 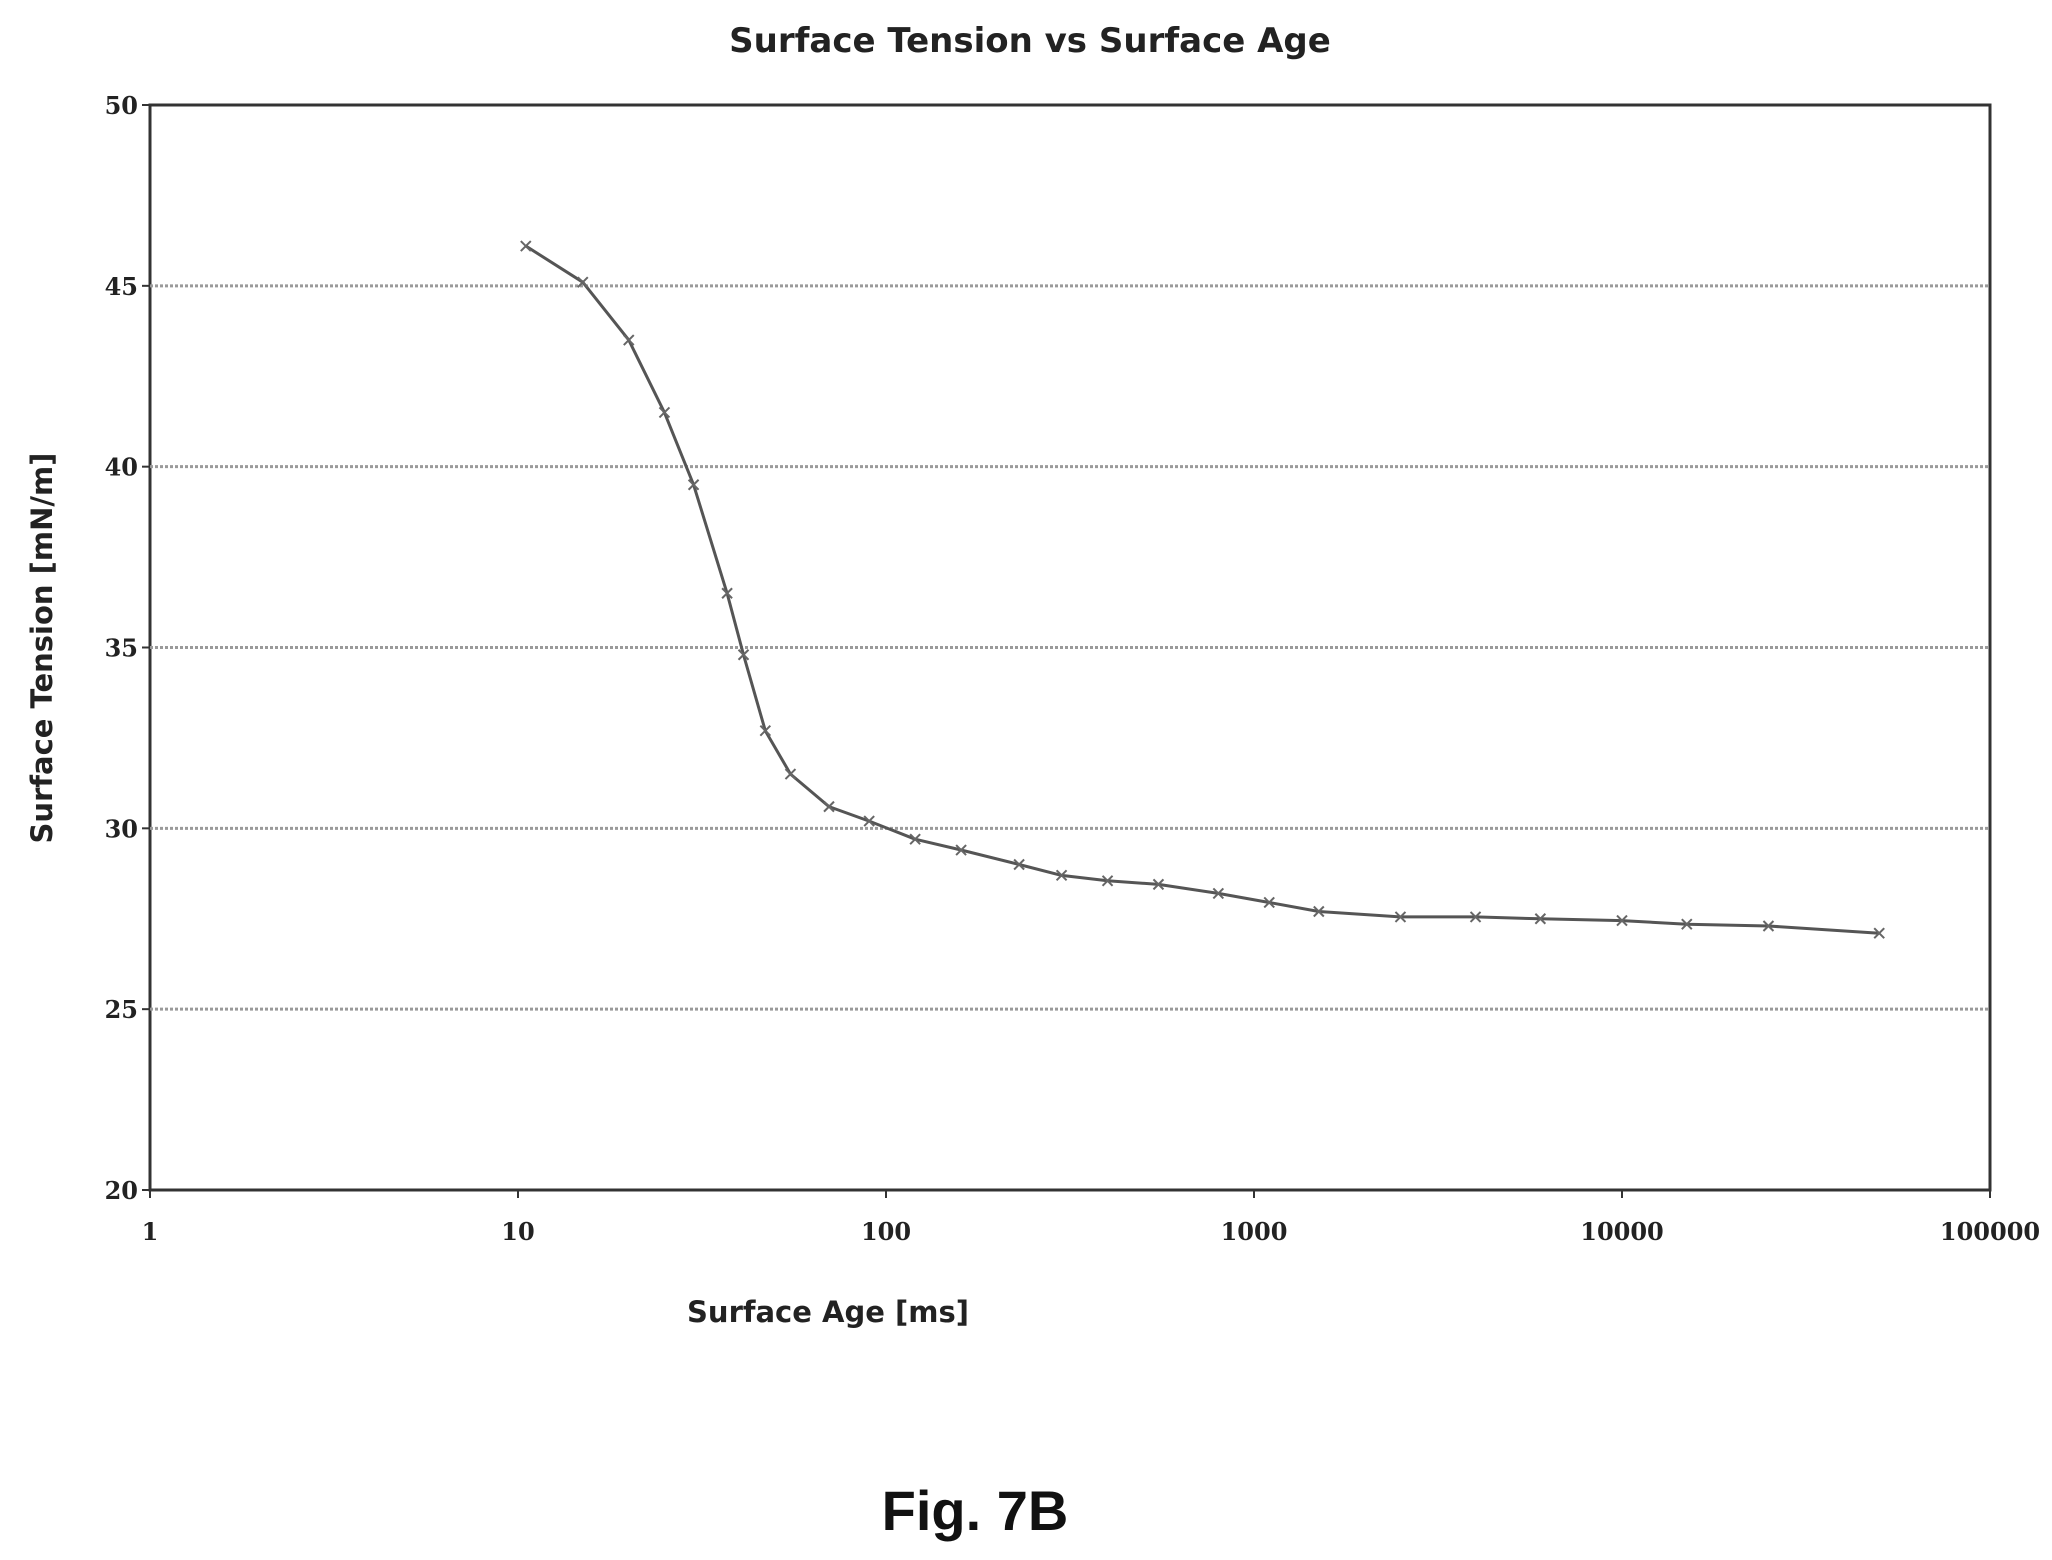 What do you see at coordinates (1622, 1231) in the screenshot?
I see `x-tick-label: 10000` at bounding box center [1622, 1231].